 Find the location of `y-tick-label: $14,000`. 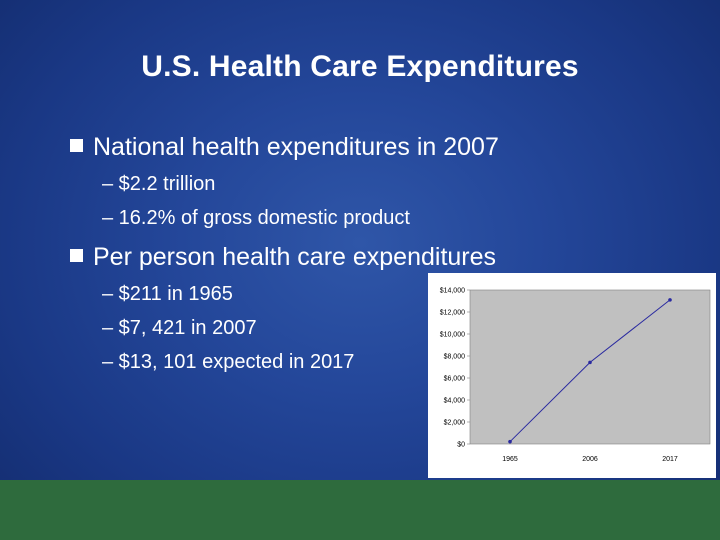

y-tick-label: $14,000 is located at coordinates (452, 291).